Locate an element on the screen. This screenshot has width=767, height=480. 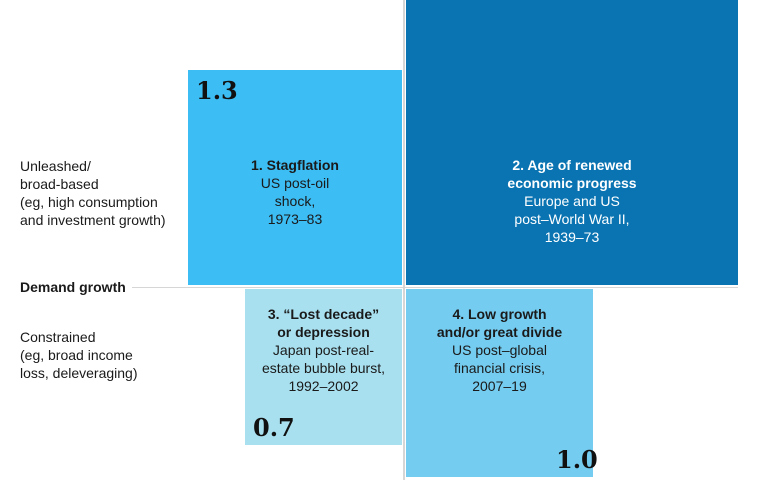
renewed-progress-heading: economic progress is located at coordinates (572, 183).